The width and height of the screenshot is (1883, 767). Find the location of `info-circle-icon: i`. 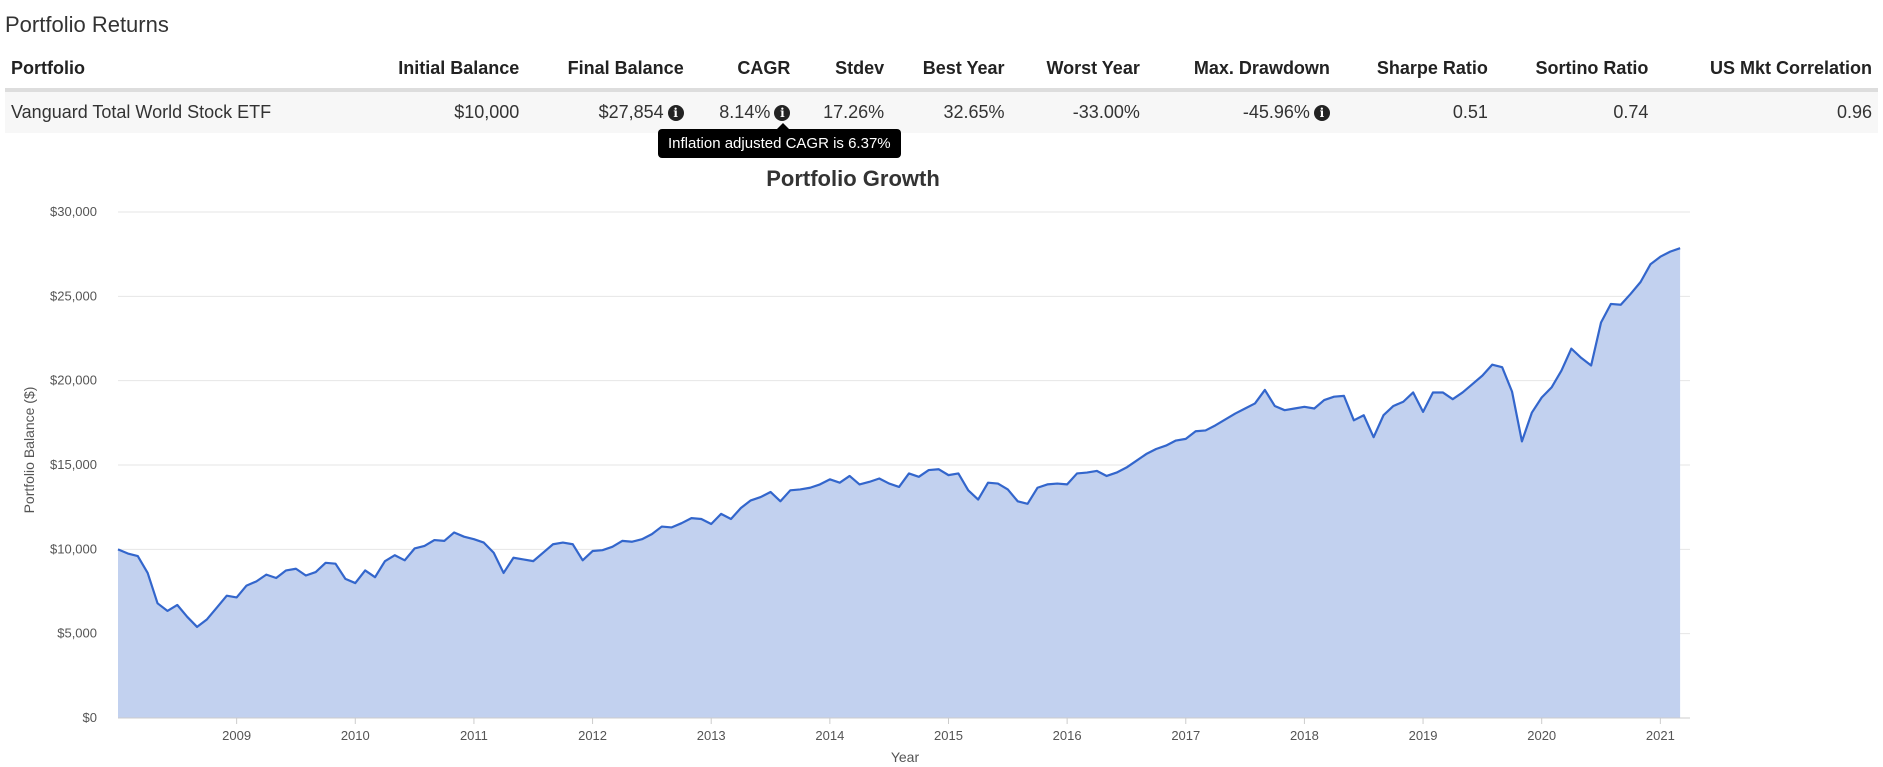

info-circle-icon: i is located at coordinates (1321, 113).